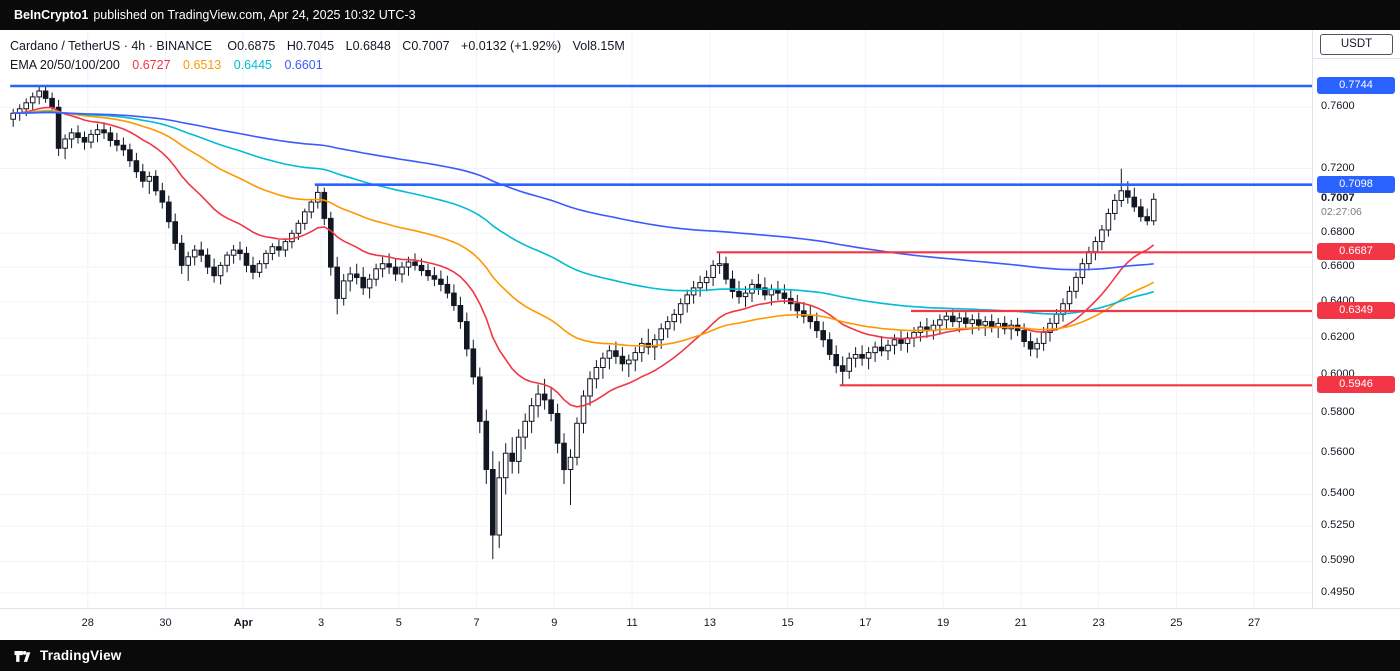 This screenshot has height=671, width=1400. I want to click on current-price-label: 0.7007, so click(1338, 198).